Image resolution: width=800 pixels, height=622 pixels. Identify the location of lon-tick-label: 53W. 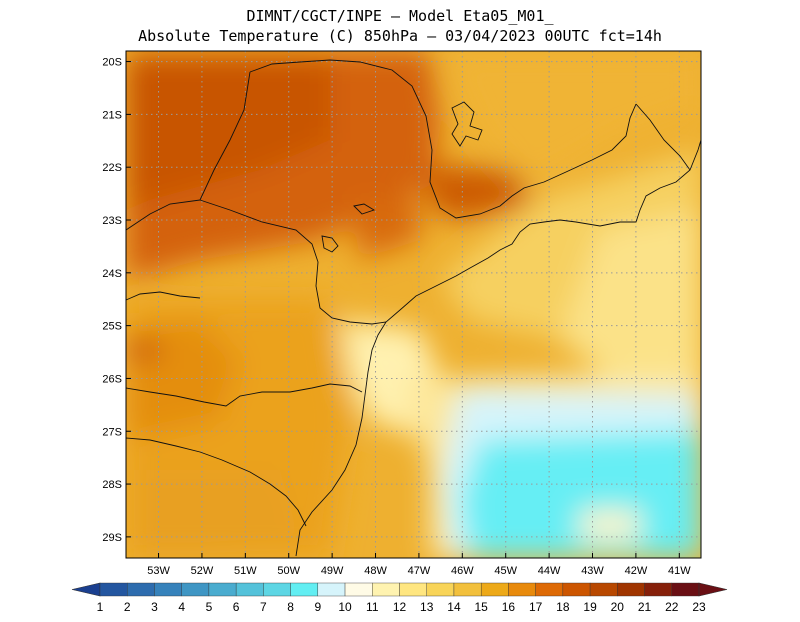
(158, 571).